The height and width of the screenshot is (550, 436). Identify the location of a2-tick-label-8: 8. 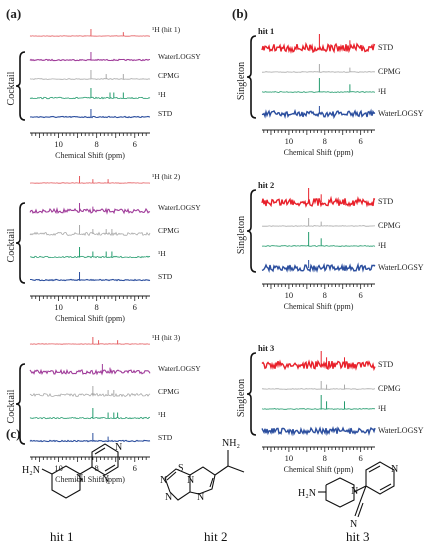
(97, 307).